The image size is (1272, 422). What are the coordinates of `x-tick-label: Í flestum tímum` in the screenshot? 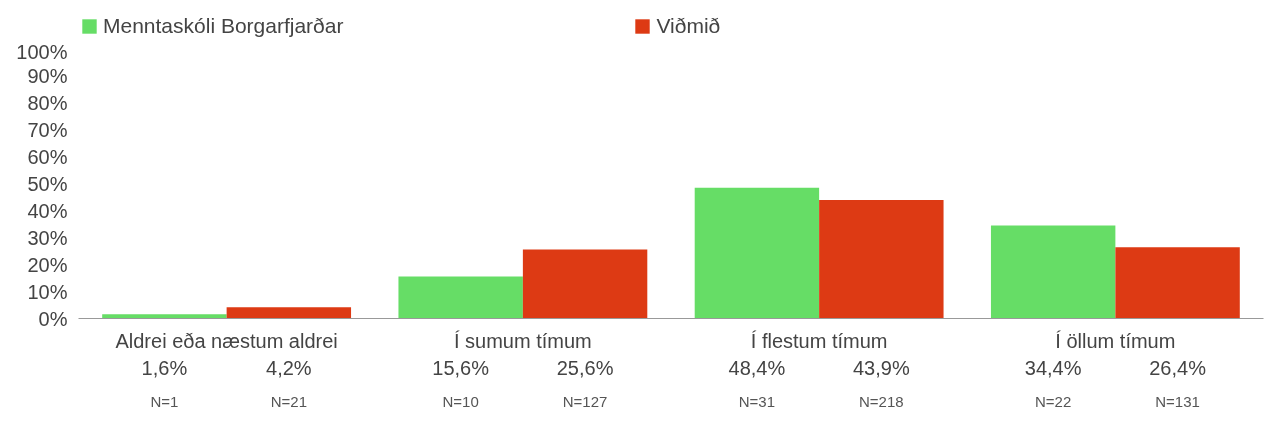 It's located at (819, 340).